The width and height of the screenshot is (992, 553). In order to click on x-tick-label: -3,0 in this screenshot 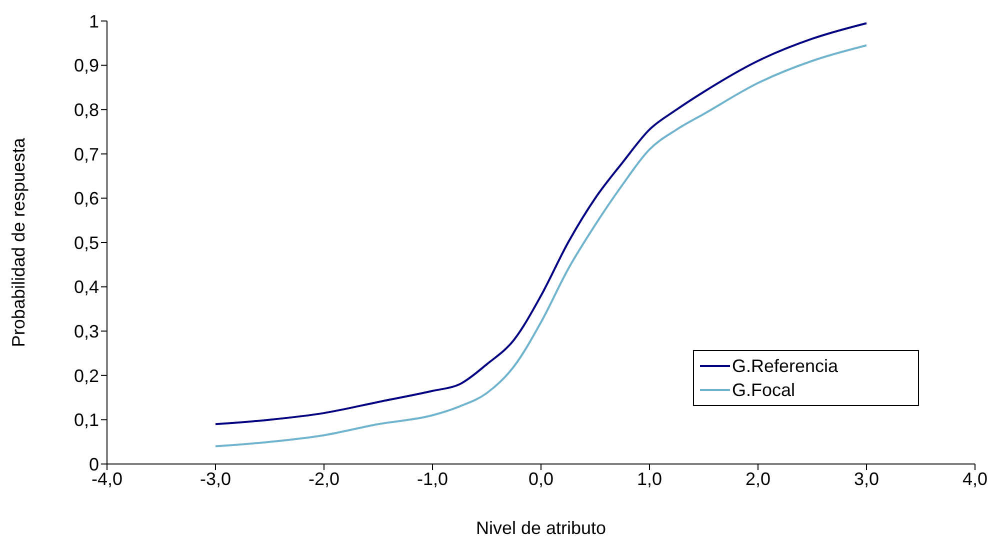, I will do `click(216, 478)`.